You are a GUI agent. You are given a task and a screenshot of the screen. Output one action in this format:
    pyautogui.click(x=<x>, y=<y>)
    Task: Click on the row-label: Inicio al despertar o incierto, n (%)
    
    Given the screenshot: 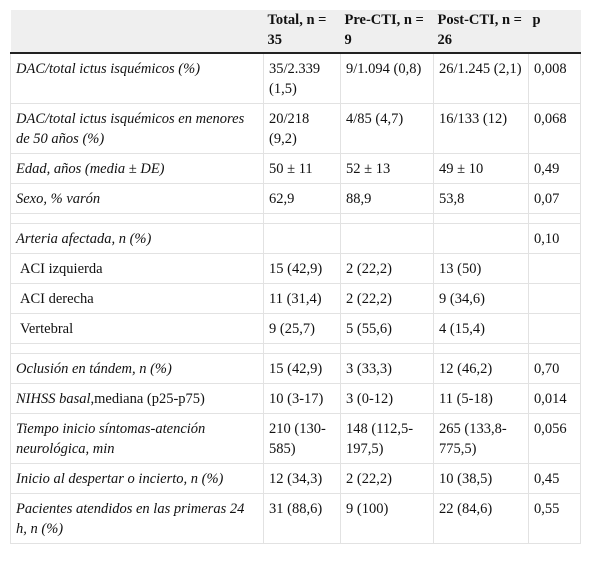 What is the action you would take?
    pyautogui.click(x=137, y=478)
    